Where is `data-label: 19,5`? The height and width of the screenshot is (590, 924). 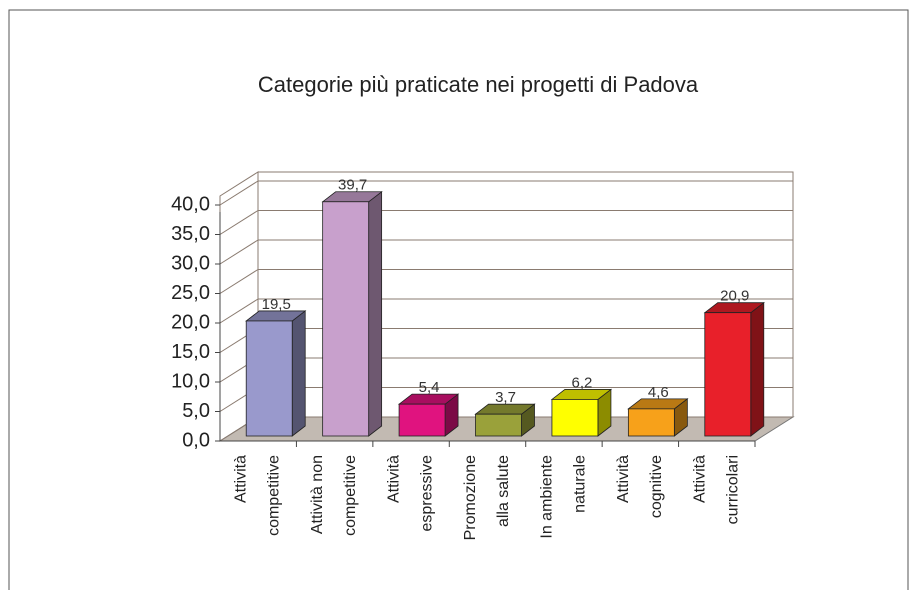 data-label: 19,5 is located at coordinates (276, 304).